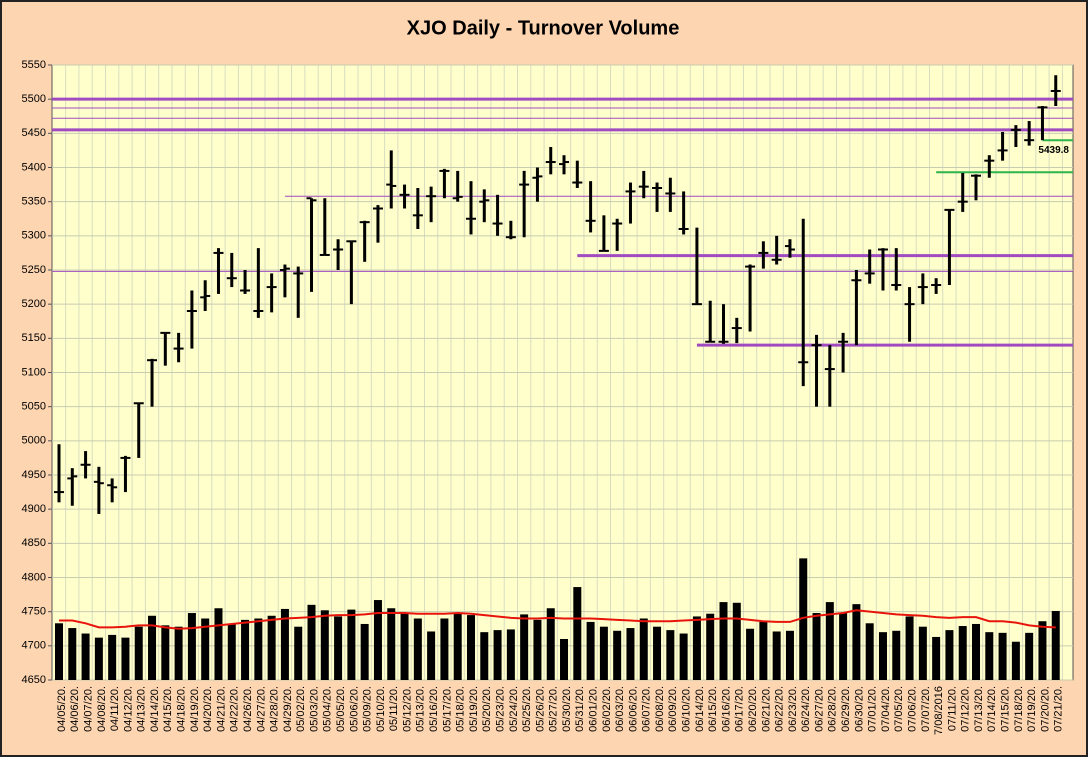 This screenshot has width=1089, height=758. I want to click on x-tick-label: 05/11/20., so click(394, 708).